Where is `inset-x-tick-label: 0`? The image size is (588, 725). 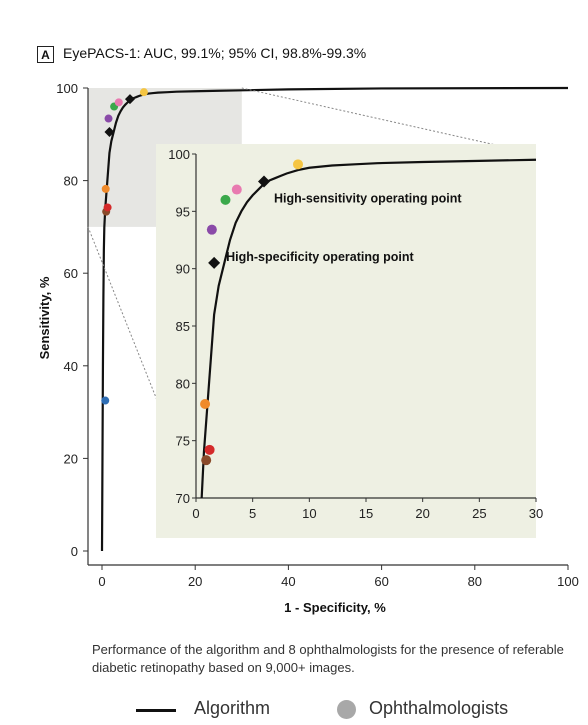 inset-x-tick-label: 0 is located at coordinates (195, 513).